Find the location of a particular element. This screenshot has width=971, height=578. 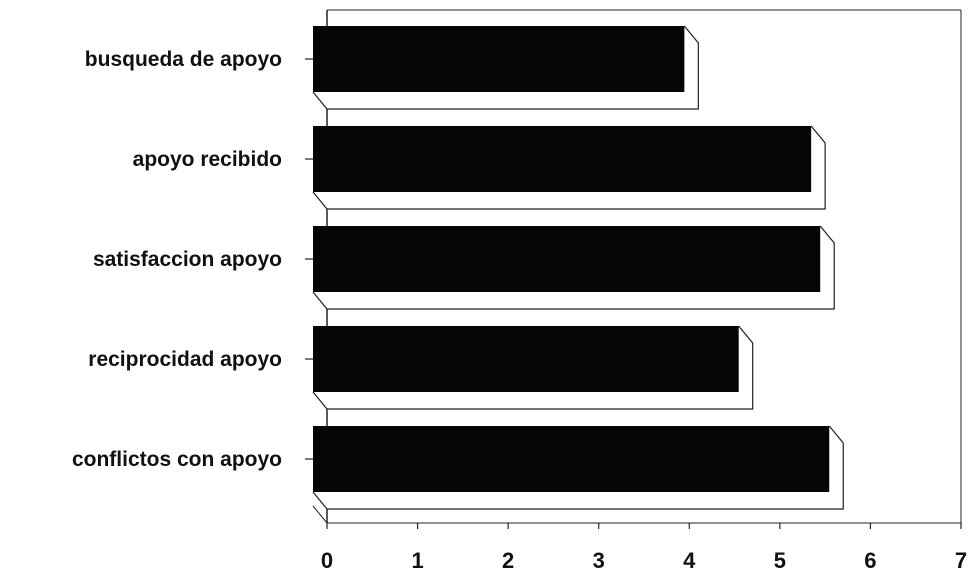

x-tick-label: 3 is located at coordinates (599, 560).